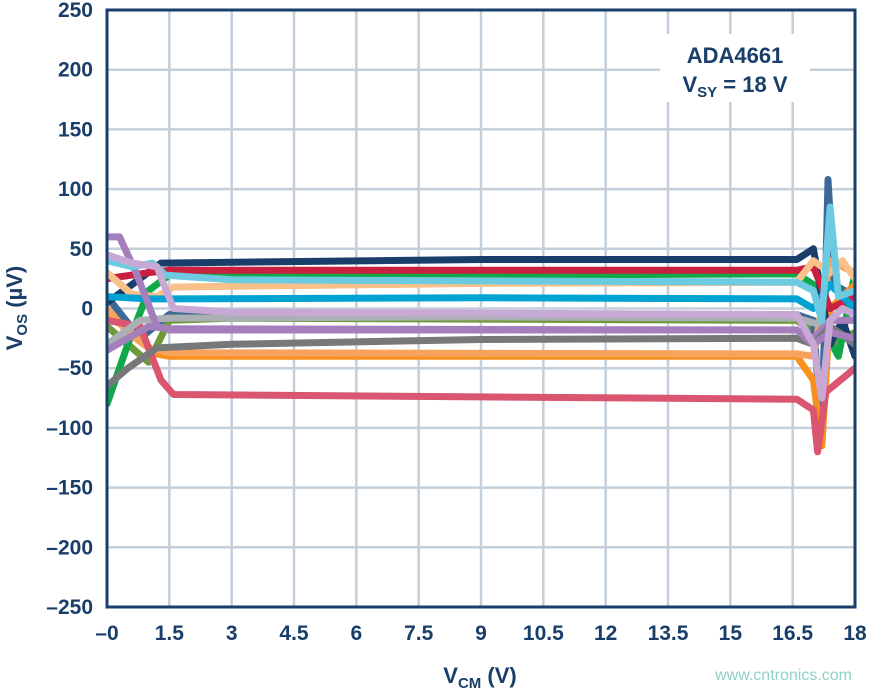 This screenshot has width=869, height=696. What do you see at coordinates (81, 249) in the screenshot?
I see `y-tick-label: 50` at bounding box center [81, 249].